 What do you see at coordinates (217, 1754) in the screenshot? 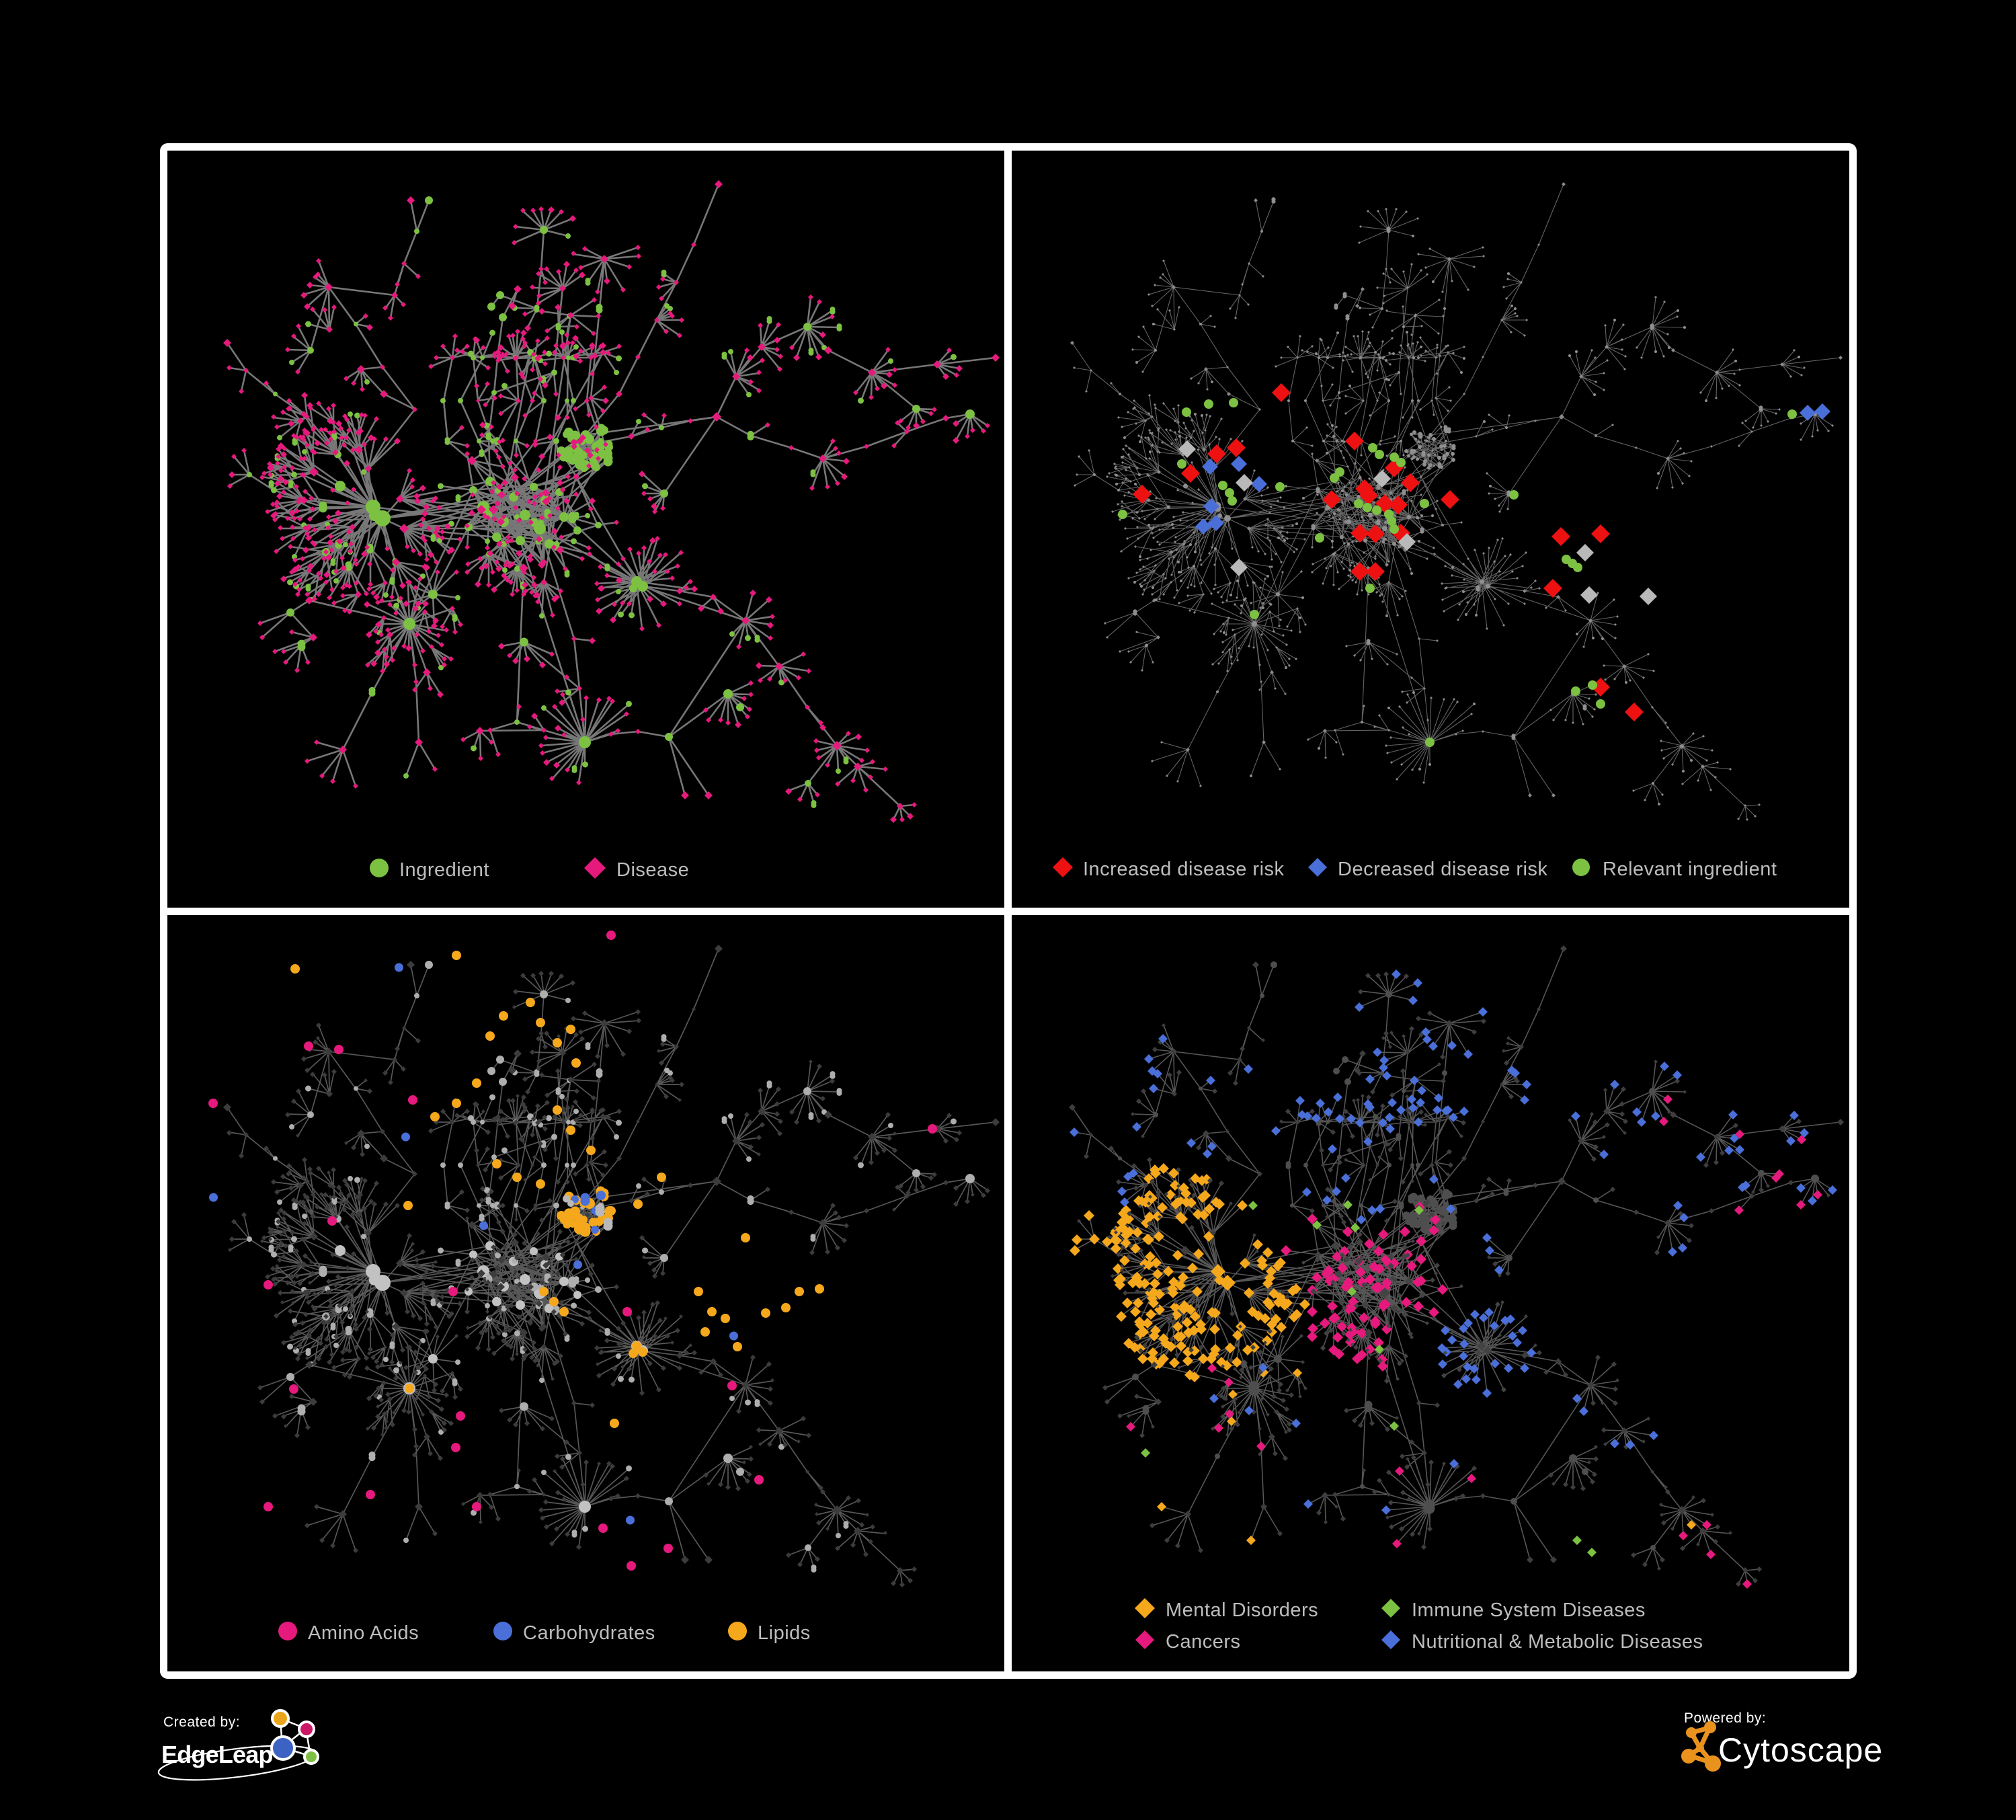
I see `svg-text: EdgeLeap` at bounding box center [217, 1754].